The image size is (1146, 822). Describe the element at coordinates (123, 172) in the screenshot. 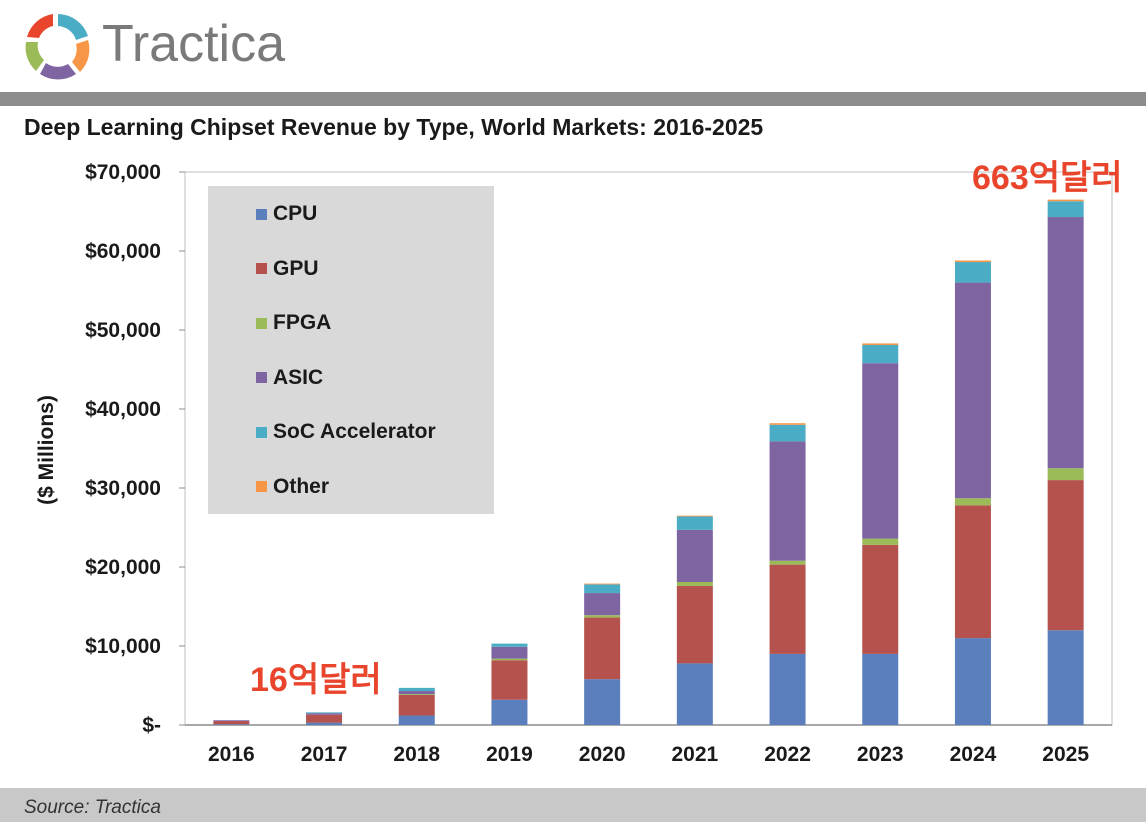

I see `y-tick-label: $70,000` at that location.